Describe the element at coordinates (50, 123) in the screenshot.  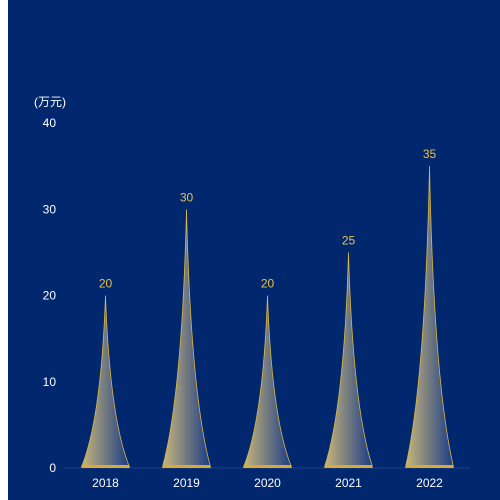
I see `y-tick-label: 40` at that location.